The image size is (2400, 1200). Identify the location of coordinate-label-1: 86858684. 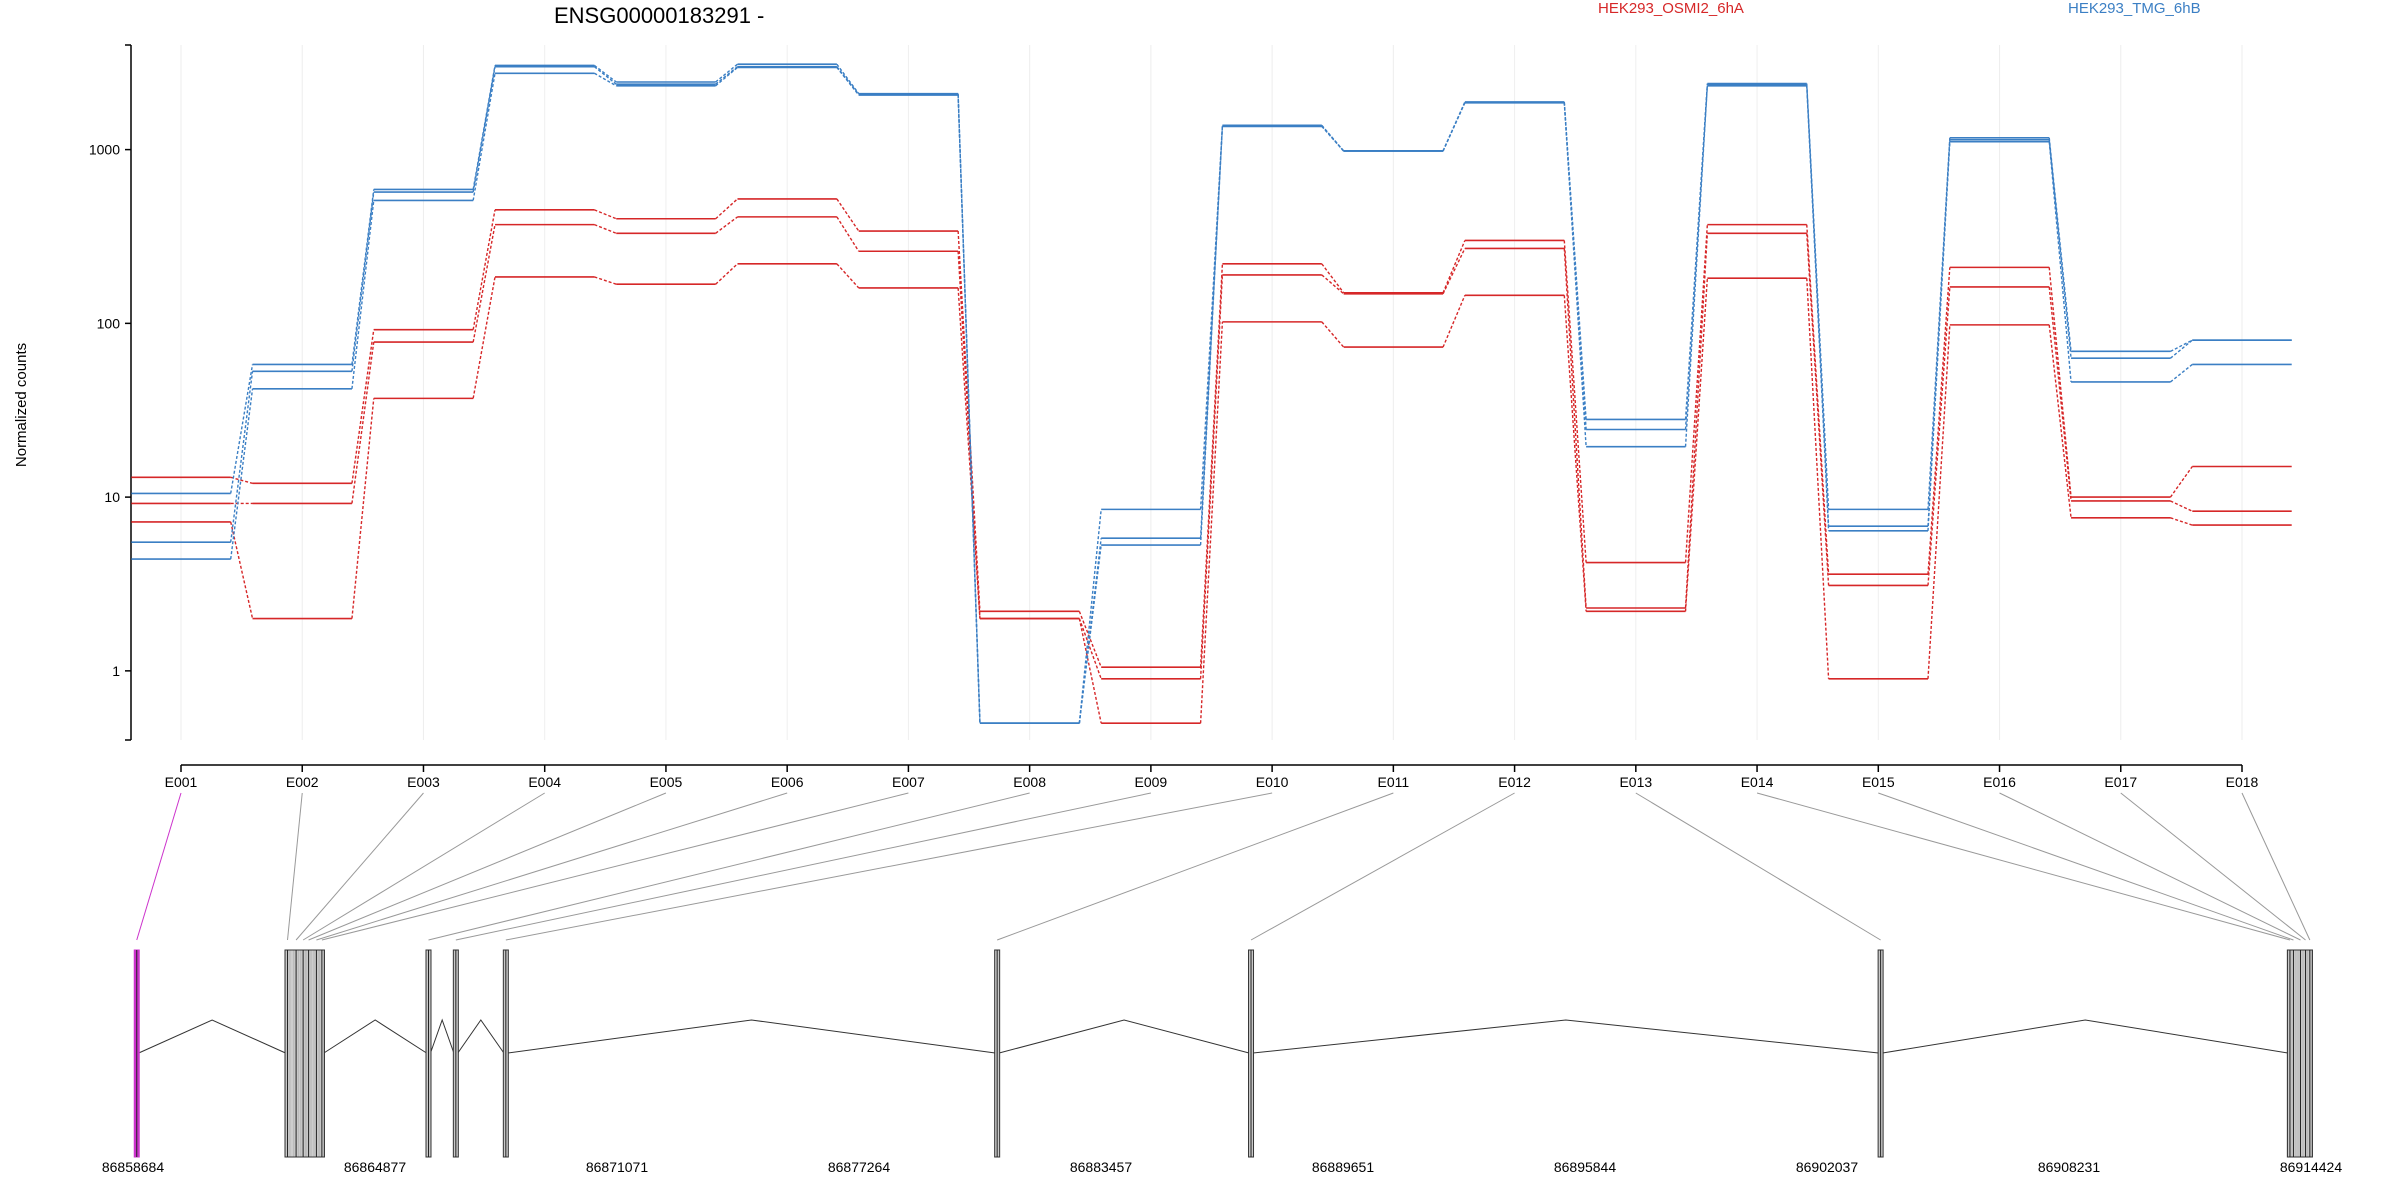
(133, 1167).